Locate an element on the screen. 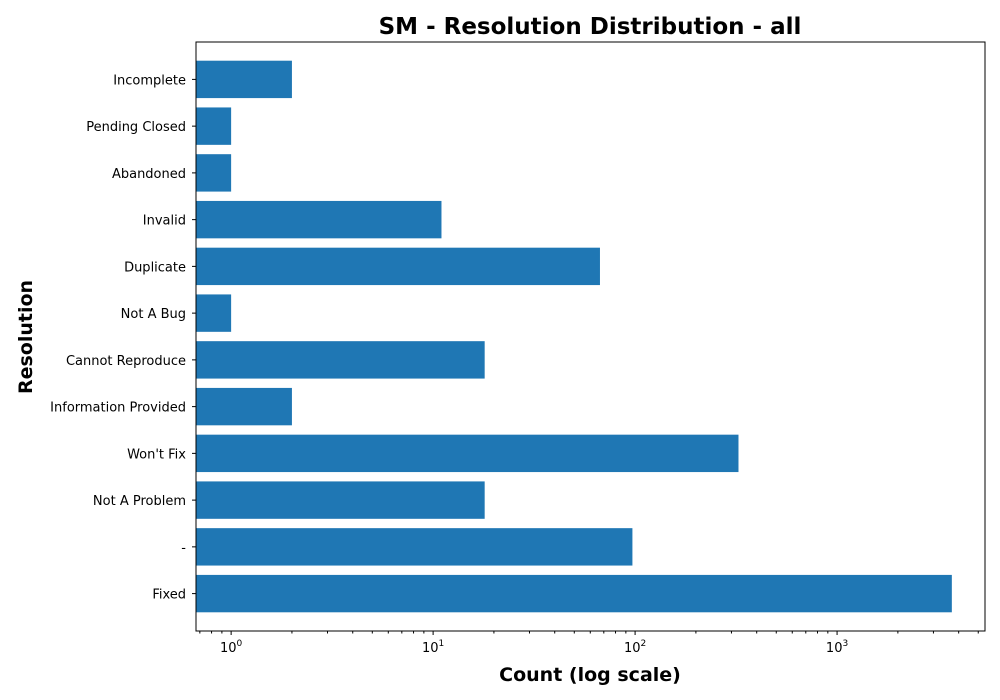  y-tick-label: Cannot Reproduce is located at coordinates (126, 361).